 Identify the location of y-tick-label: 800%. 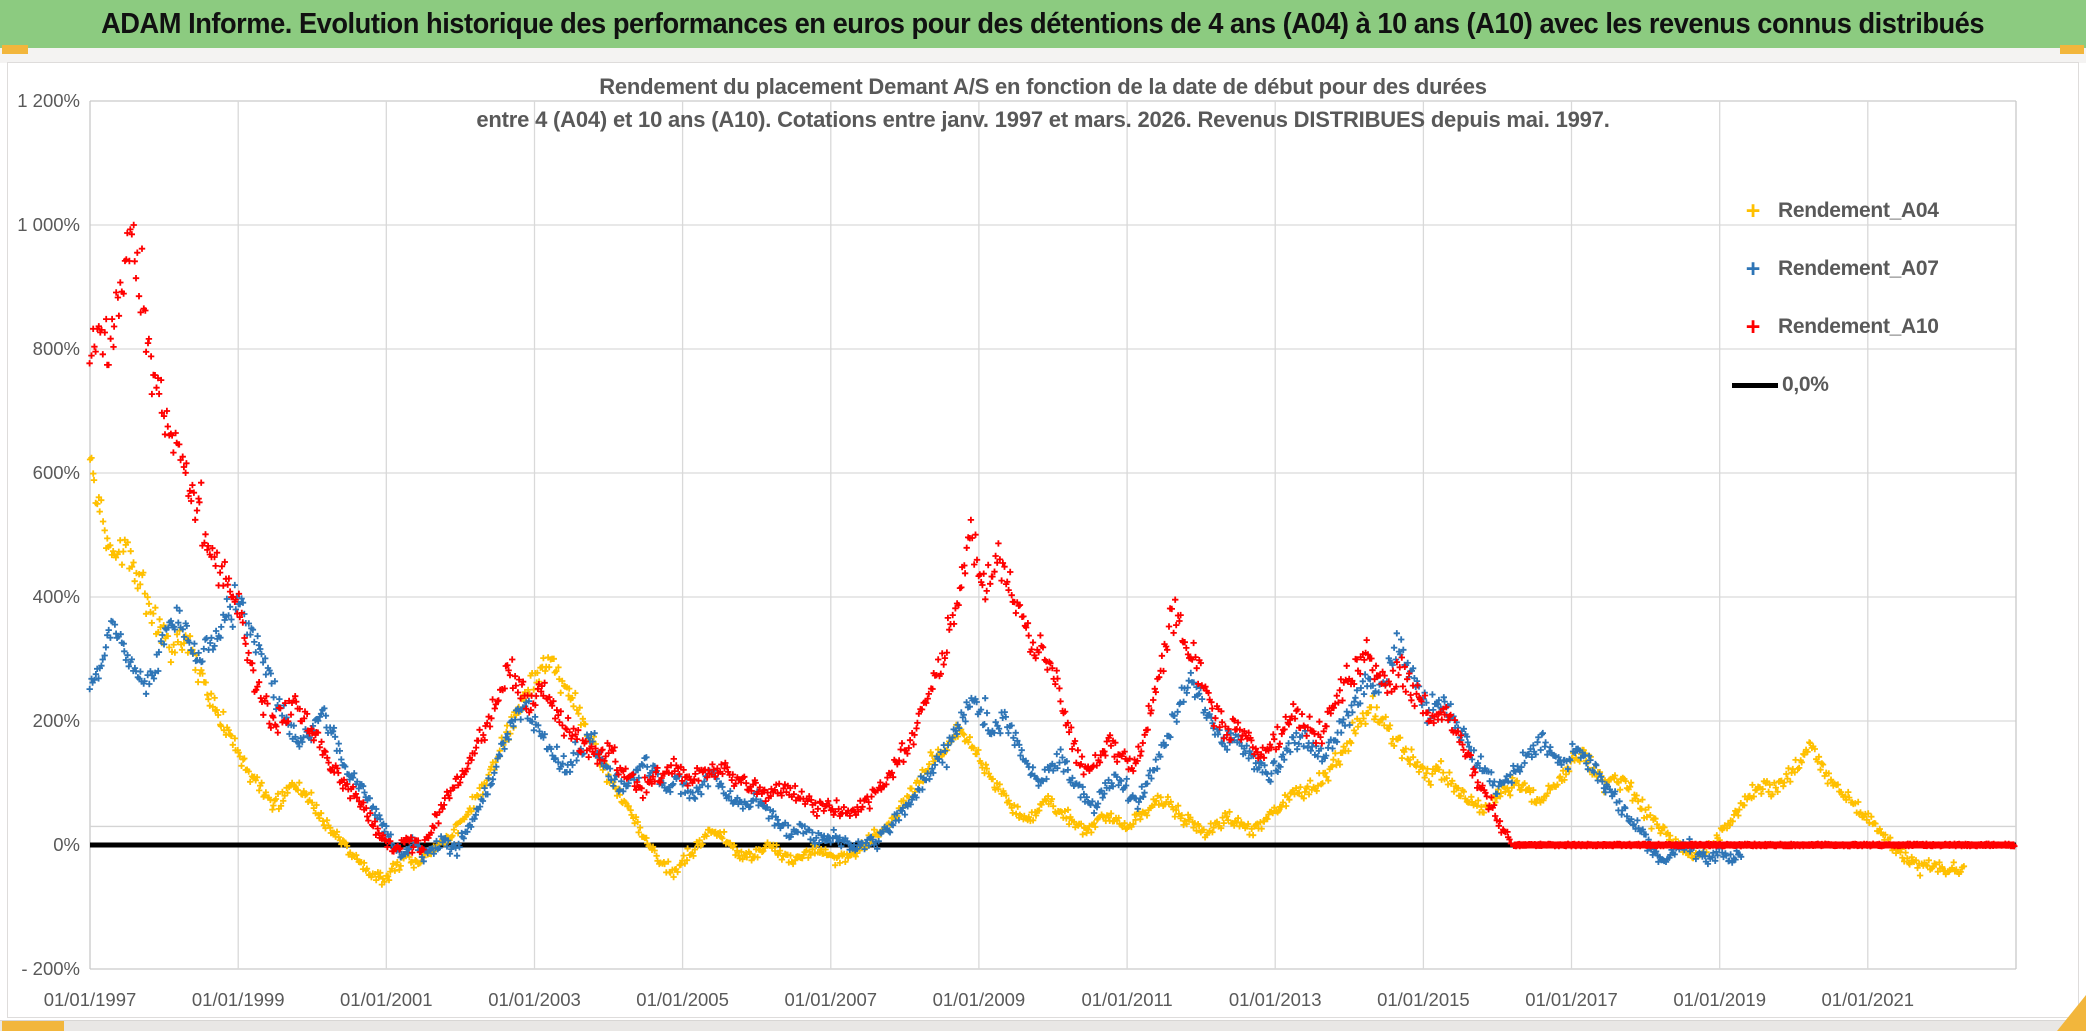
(56, 348).